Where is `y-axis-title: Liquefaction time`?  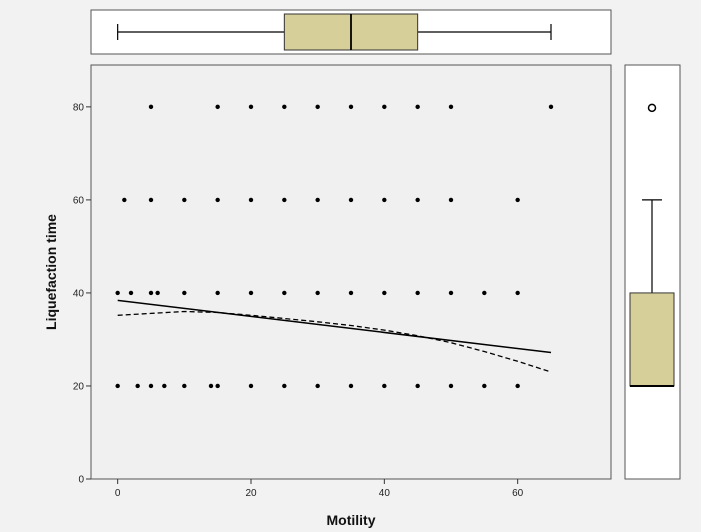 y-axis-title: Liquefaction time is located at coordinates (51, 272).